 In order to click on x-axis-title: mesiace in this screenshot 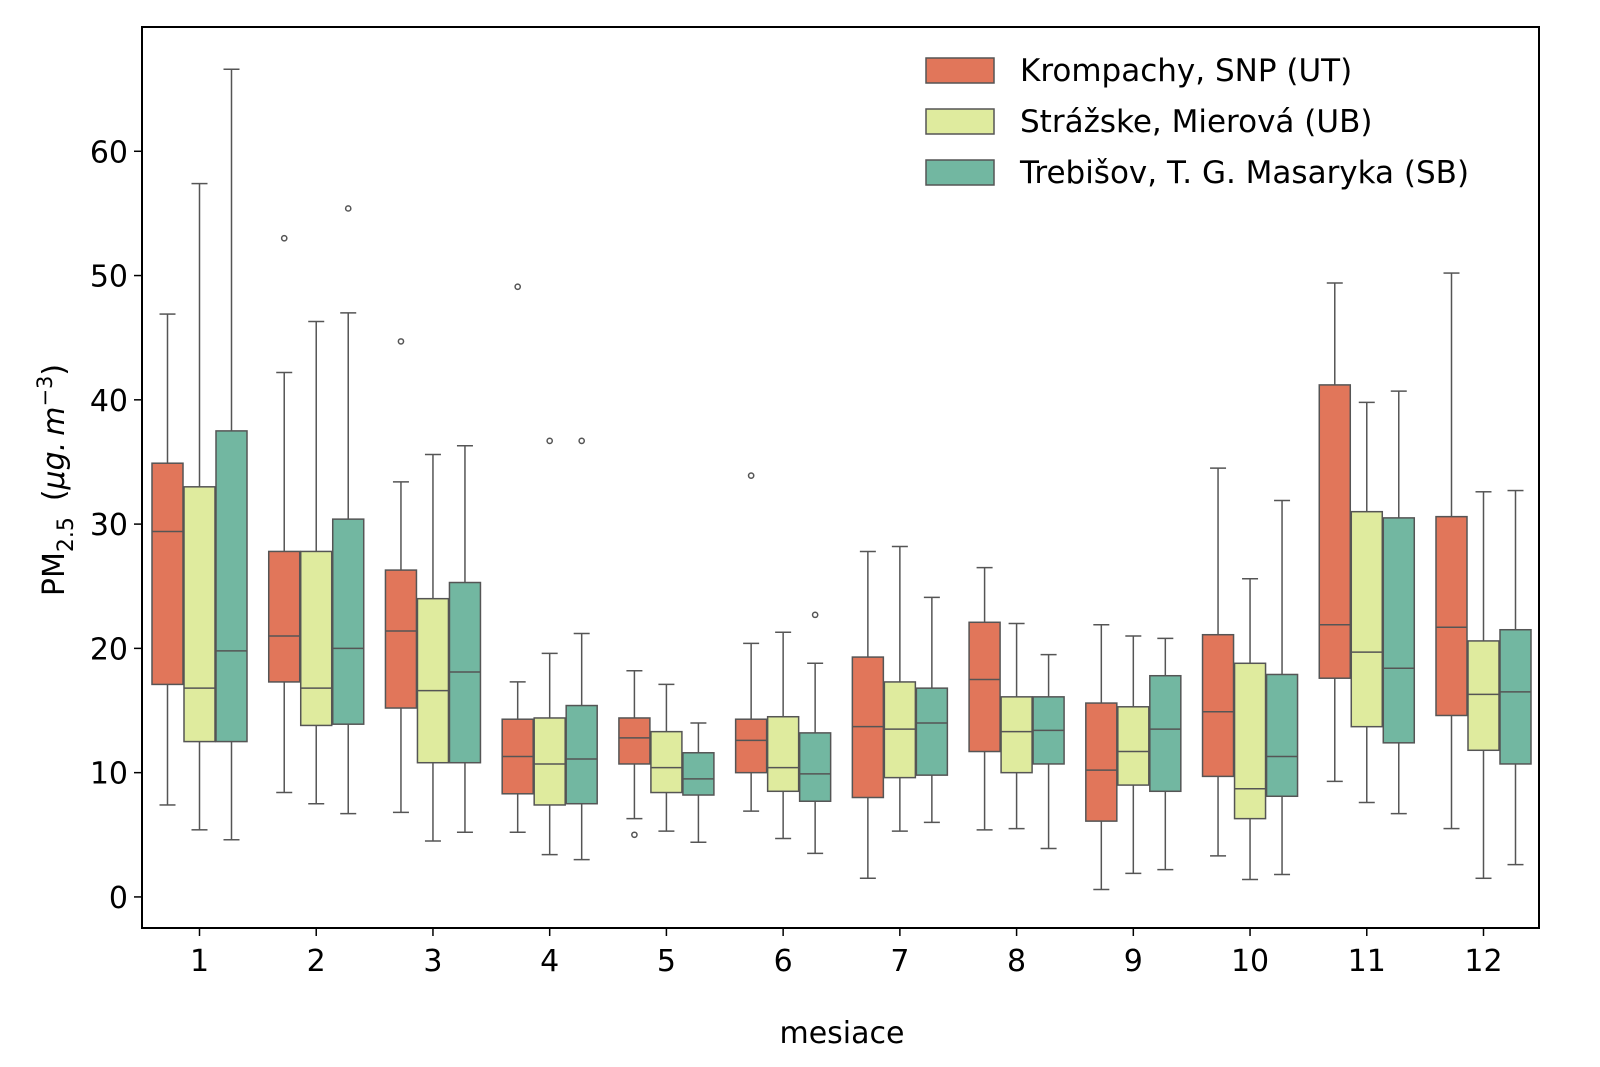, I will do `click(842, 1033)`.